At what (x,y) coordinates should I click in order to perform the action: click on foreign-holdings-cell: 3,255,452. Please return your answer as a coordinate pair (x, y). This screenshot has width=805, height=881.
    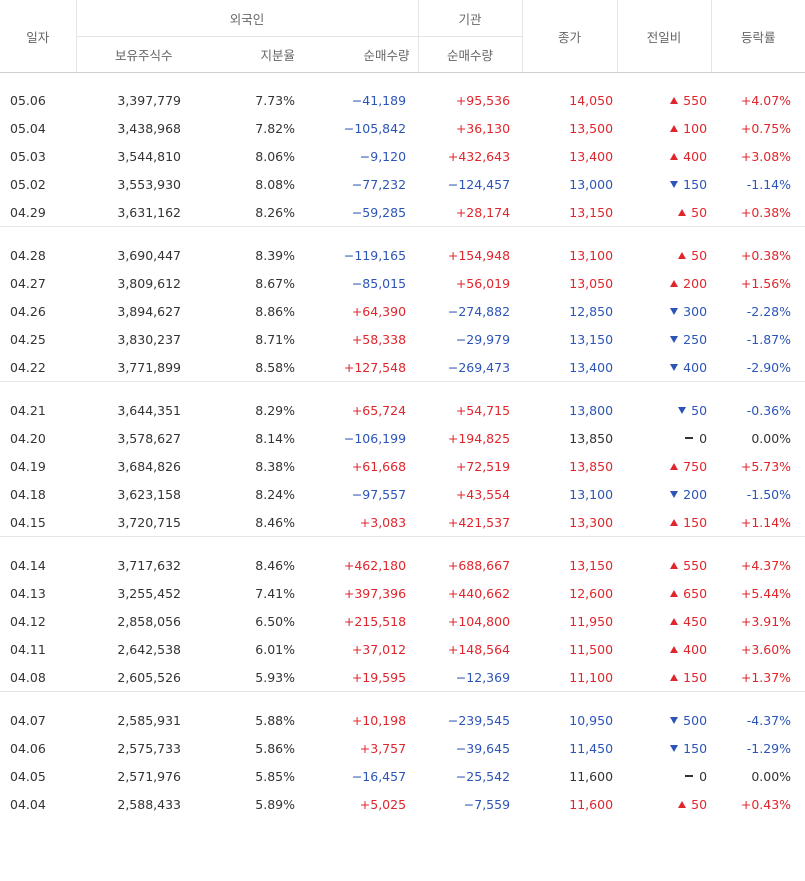
    Looking at the image, I should click on (149, 593).